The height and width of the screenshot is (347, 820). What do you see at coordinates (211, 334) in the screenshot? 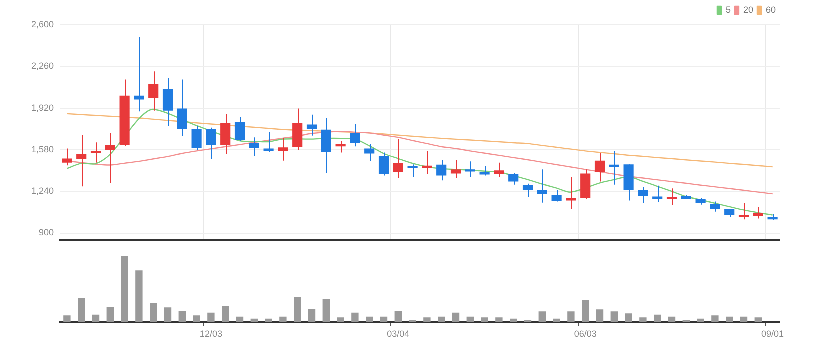
I see `x-tick-label: 12/03` at bounding box center [211, 334].